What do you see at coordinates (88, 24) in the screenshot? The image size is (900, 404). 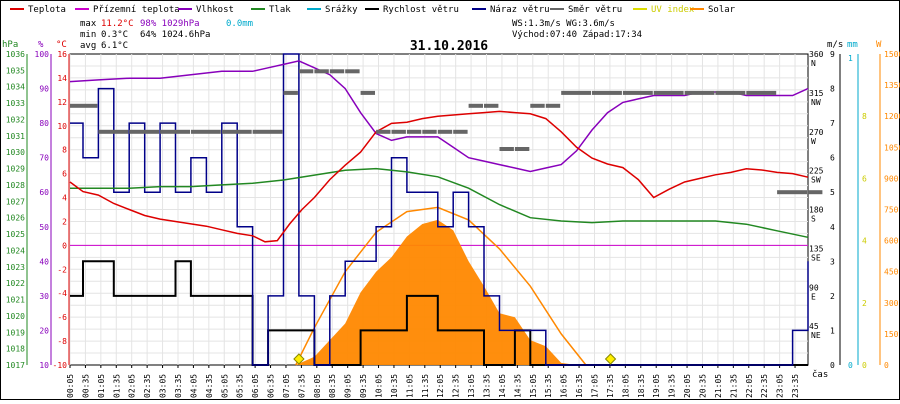 I see `stats-max-label: max` at bounding box center [88, 24].